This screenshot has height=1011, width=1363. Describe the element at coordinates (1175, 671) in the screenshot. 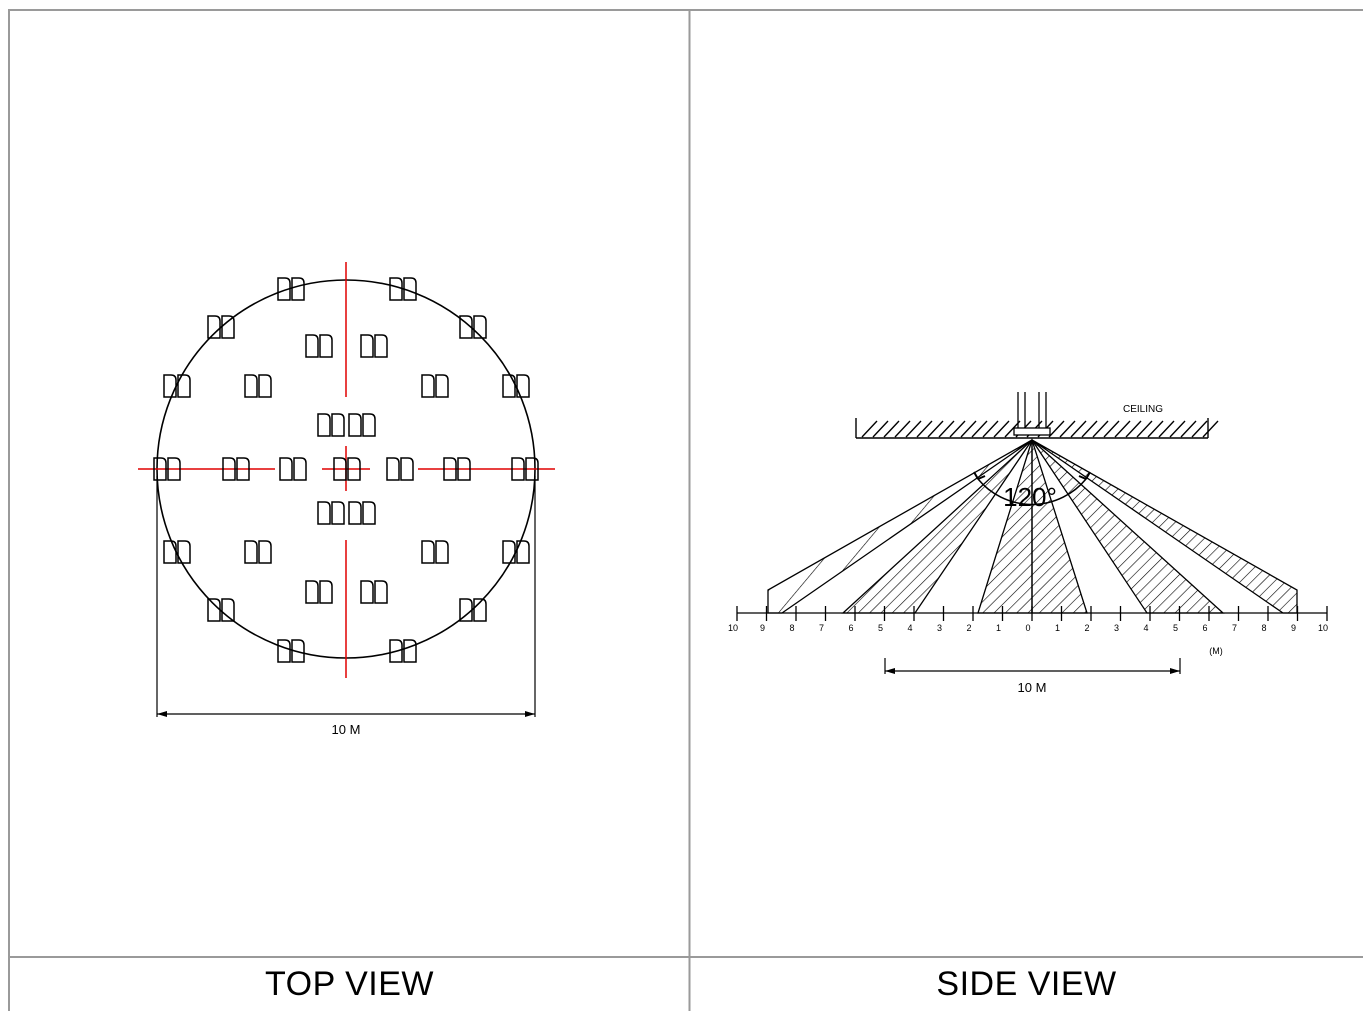

I see `side-dim-arrow-right` at that location.